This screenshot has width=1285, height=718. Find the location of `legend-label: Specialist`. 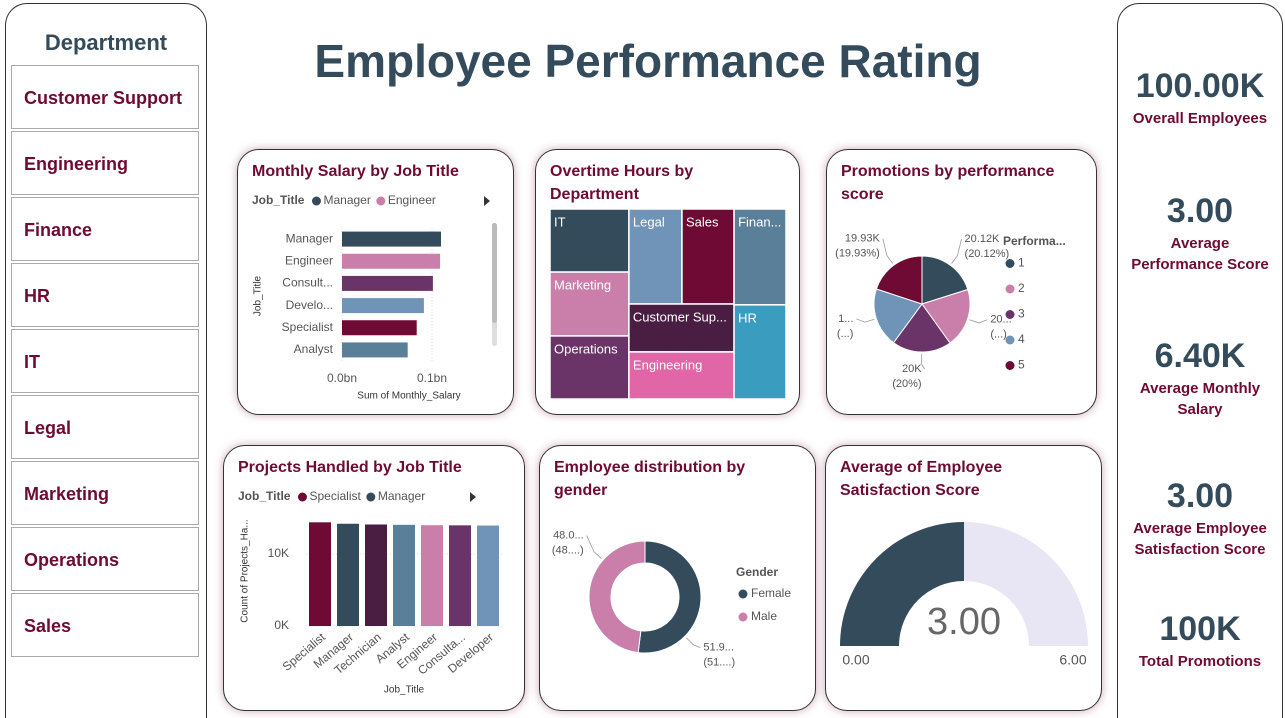

legend-label: Specialist is located at coordinates (335, 496).